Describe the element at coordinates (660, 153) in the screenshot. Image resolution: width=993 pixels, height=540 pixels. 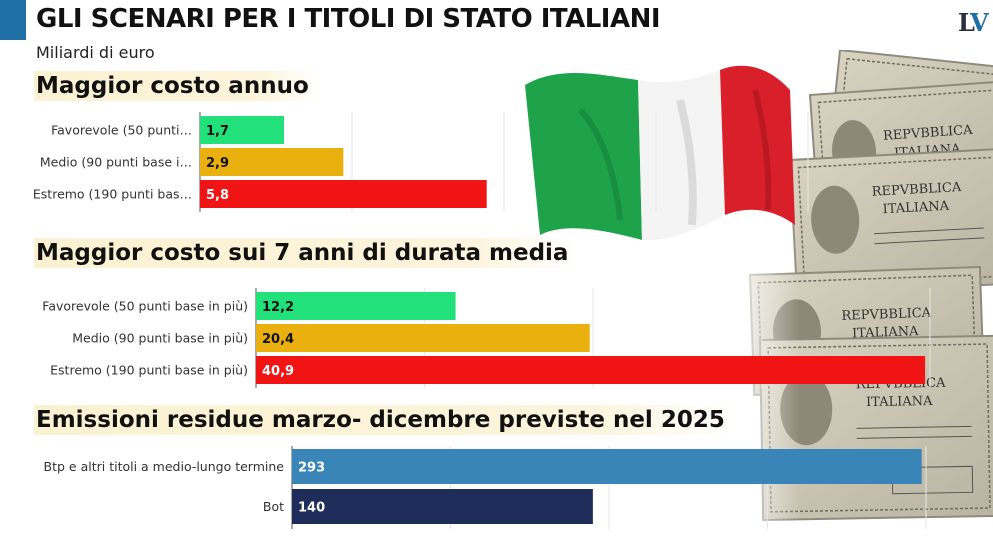
I see `italian-flag` at that location.